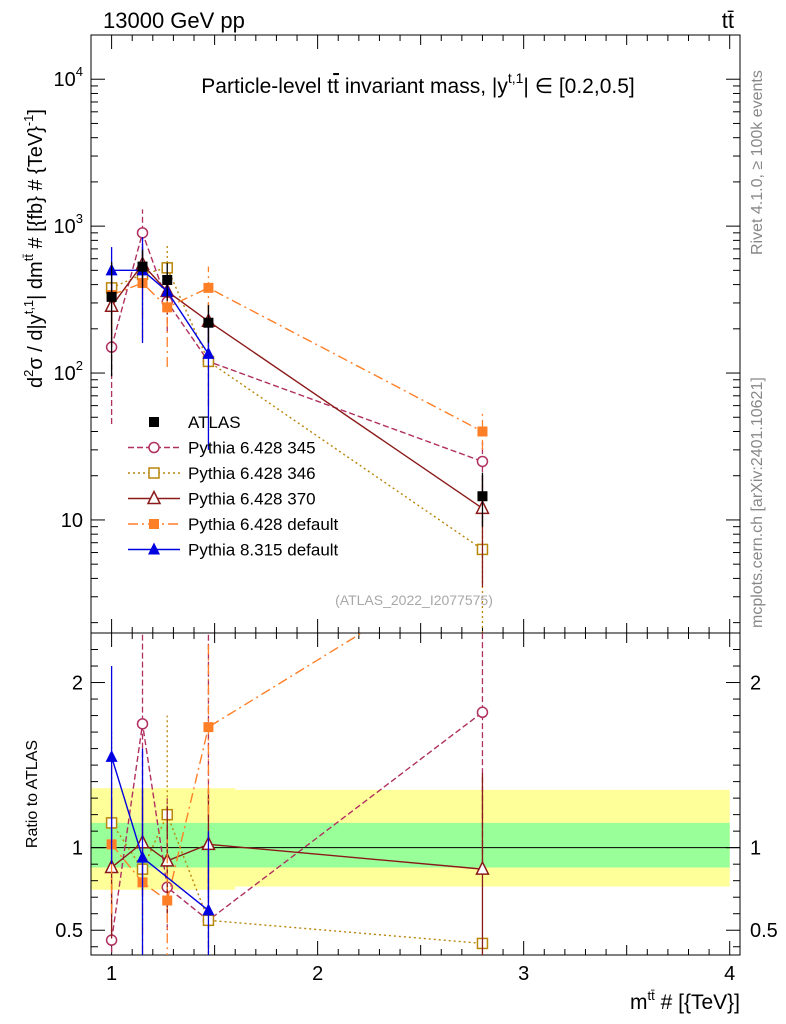 The width and height of the screenshot is (786, 1024). What do you see at coordinates (214, 422) in the screenshot?
I see `legend-label: ATLAS` at bounding box center [214, 422].